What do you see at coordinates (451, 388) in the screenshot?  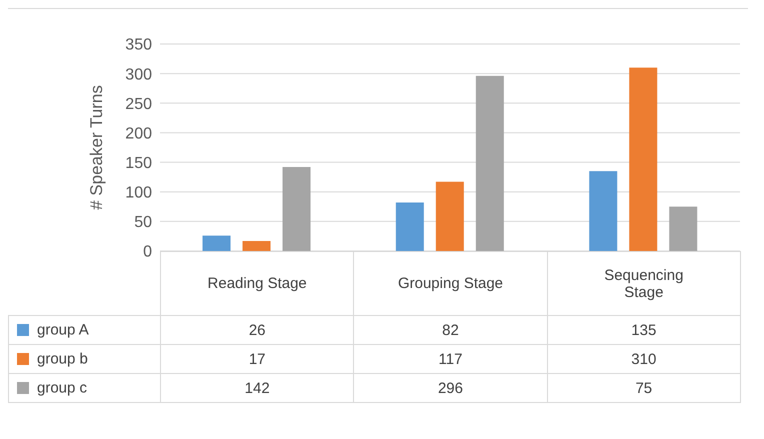 I see `data-label: 296` at bounding box center [451, 388].